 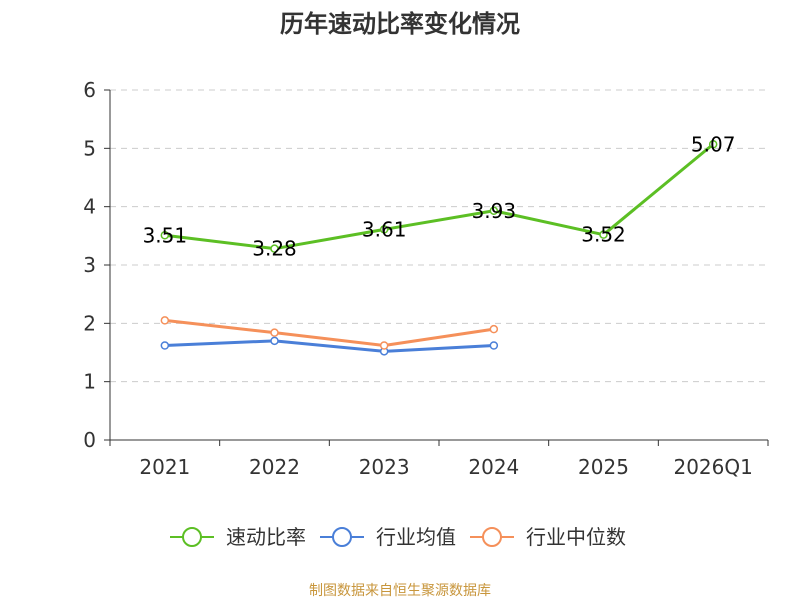 I want to click on chart-title: 历年速动比率变化情况, so click(x=400, y=24).